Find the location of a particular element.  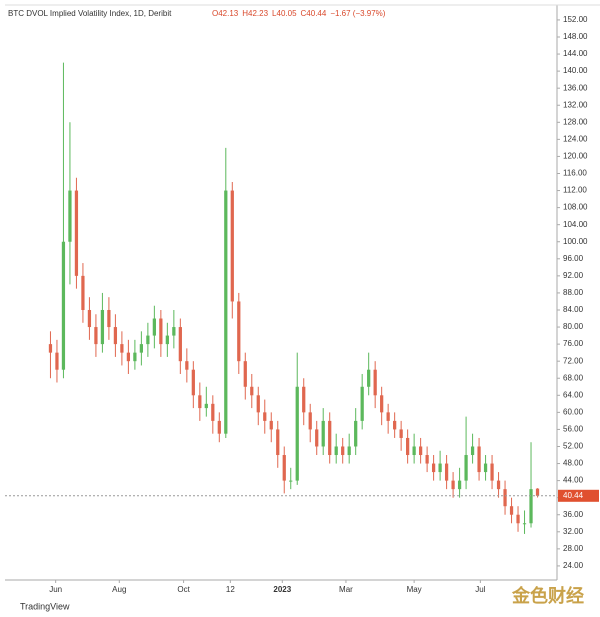

y-tick-label: 104.00 is located at coordinates (575, 224).